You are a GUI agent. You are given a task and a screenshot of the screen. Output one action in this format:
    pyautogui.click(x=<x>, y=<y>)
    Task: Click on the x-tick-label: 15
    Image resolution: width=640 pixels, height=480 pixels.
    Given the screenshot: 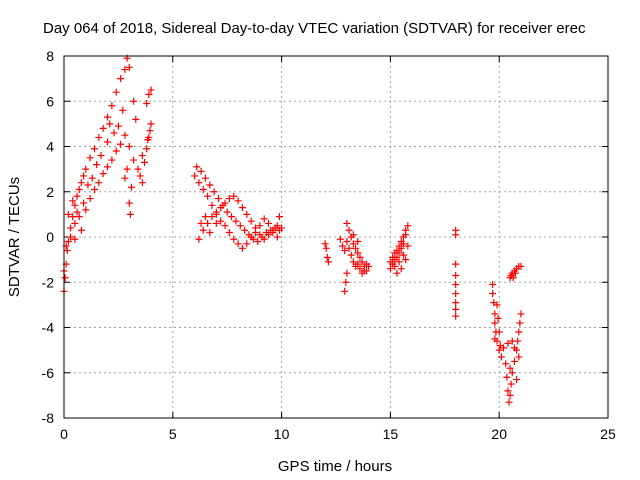 What is the action you would take?
    pyautogui.click(x=391, y=434)
    